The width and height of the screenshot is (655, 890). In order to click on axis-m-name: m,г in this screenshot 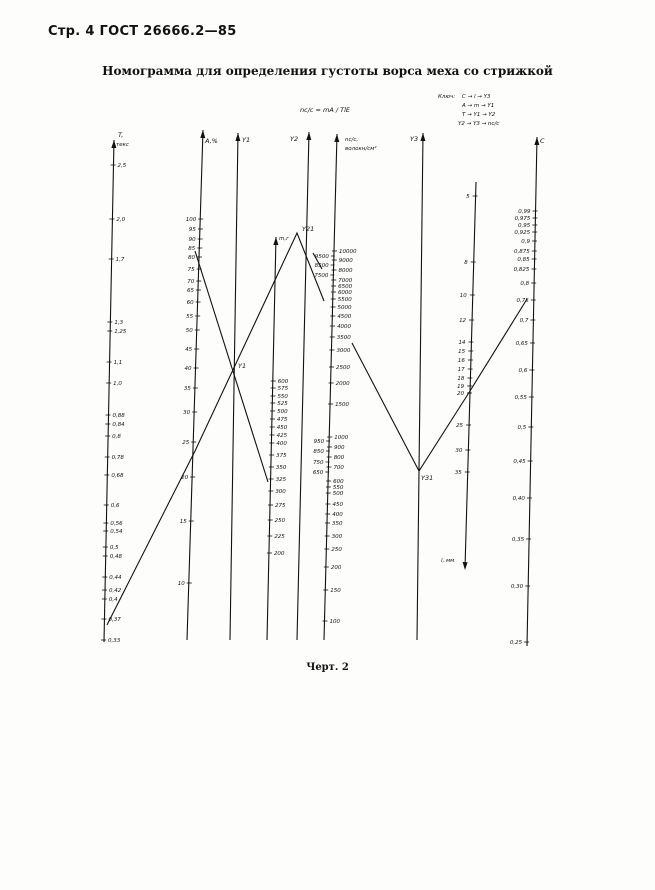, I will do `click(284, 239)`.